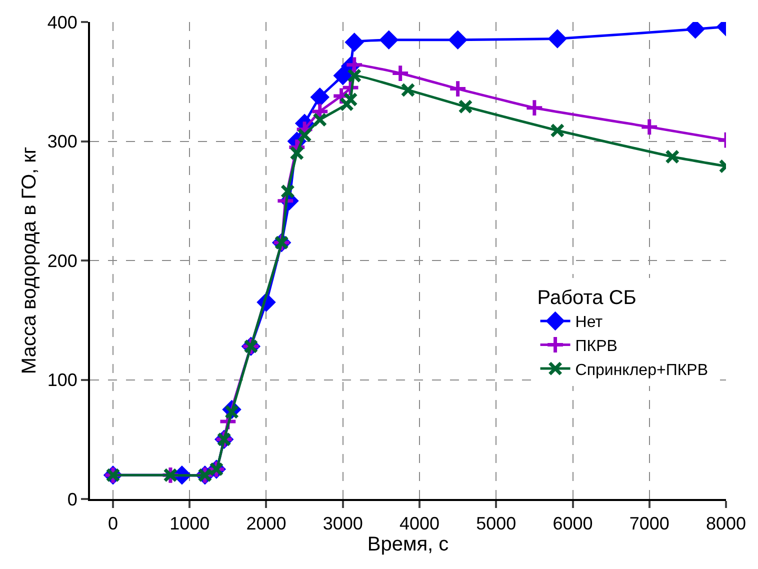 This screenshot has width=758, height=569. I want to click on y-tick-label: 0, so click(72, 499).